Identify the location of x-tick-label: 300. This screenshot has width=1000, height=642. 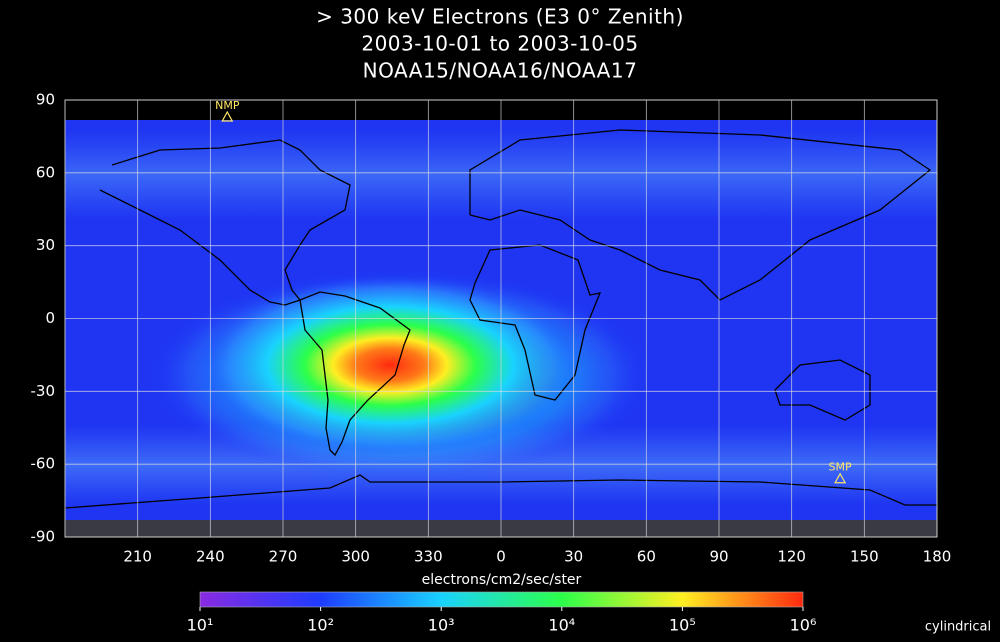
(355, 557).